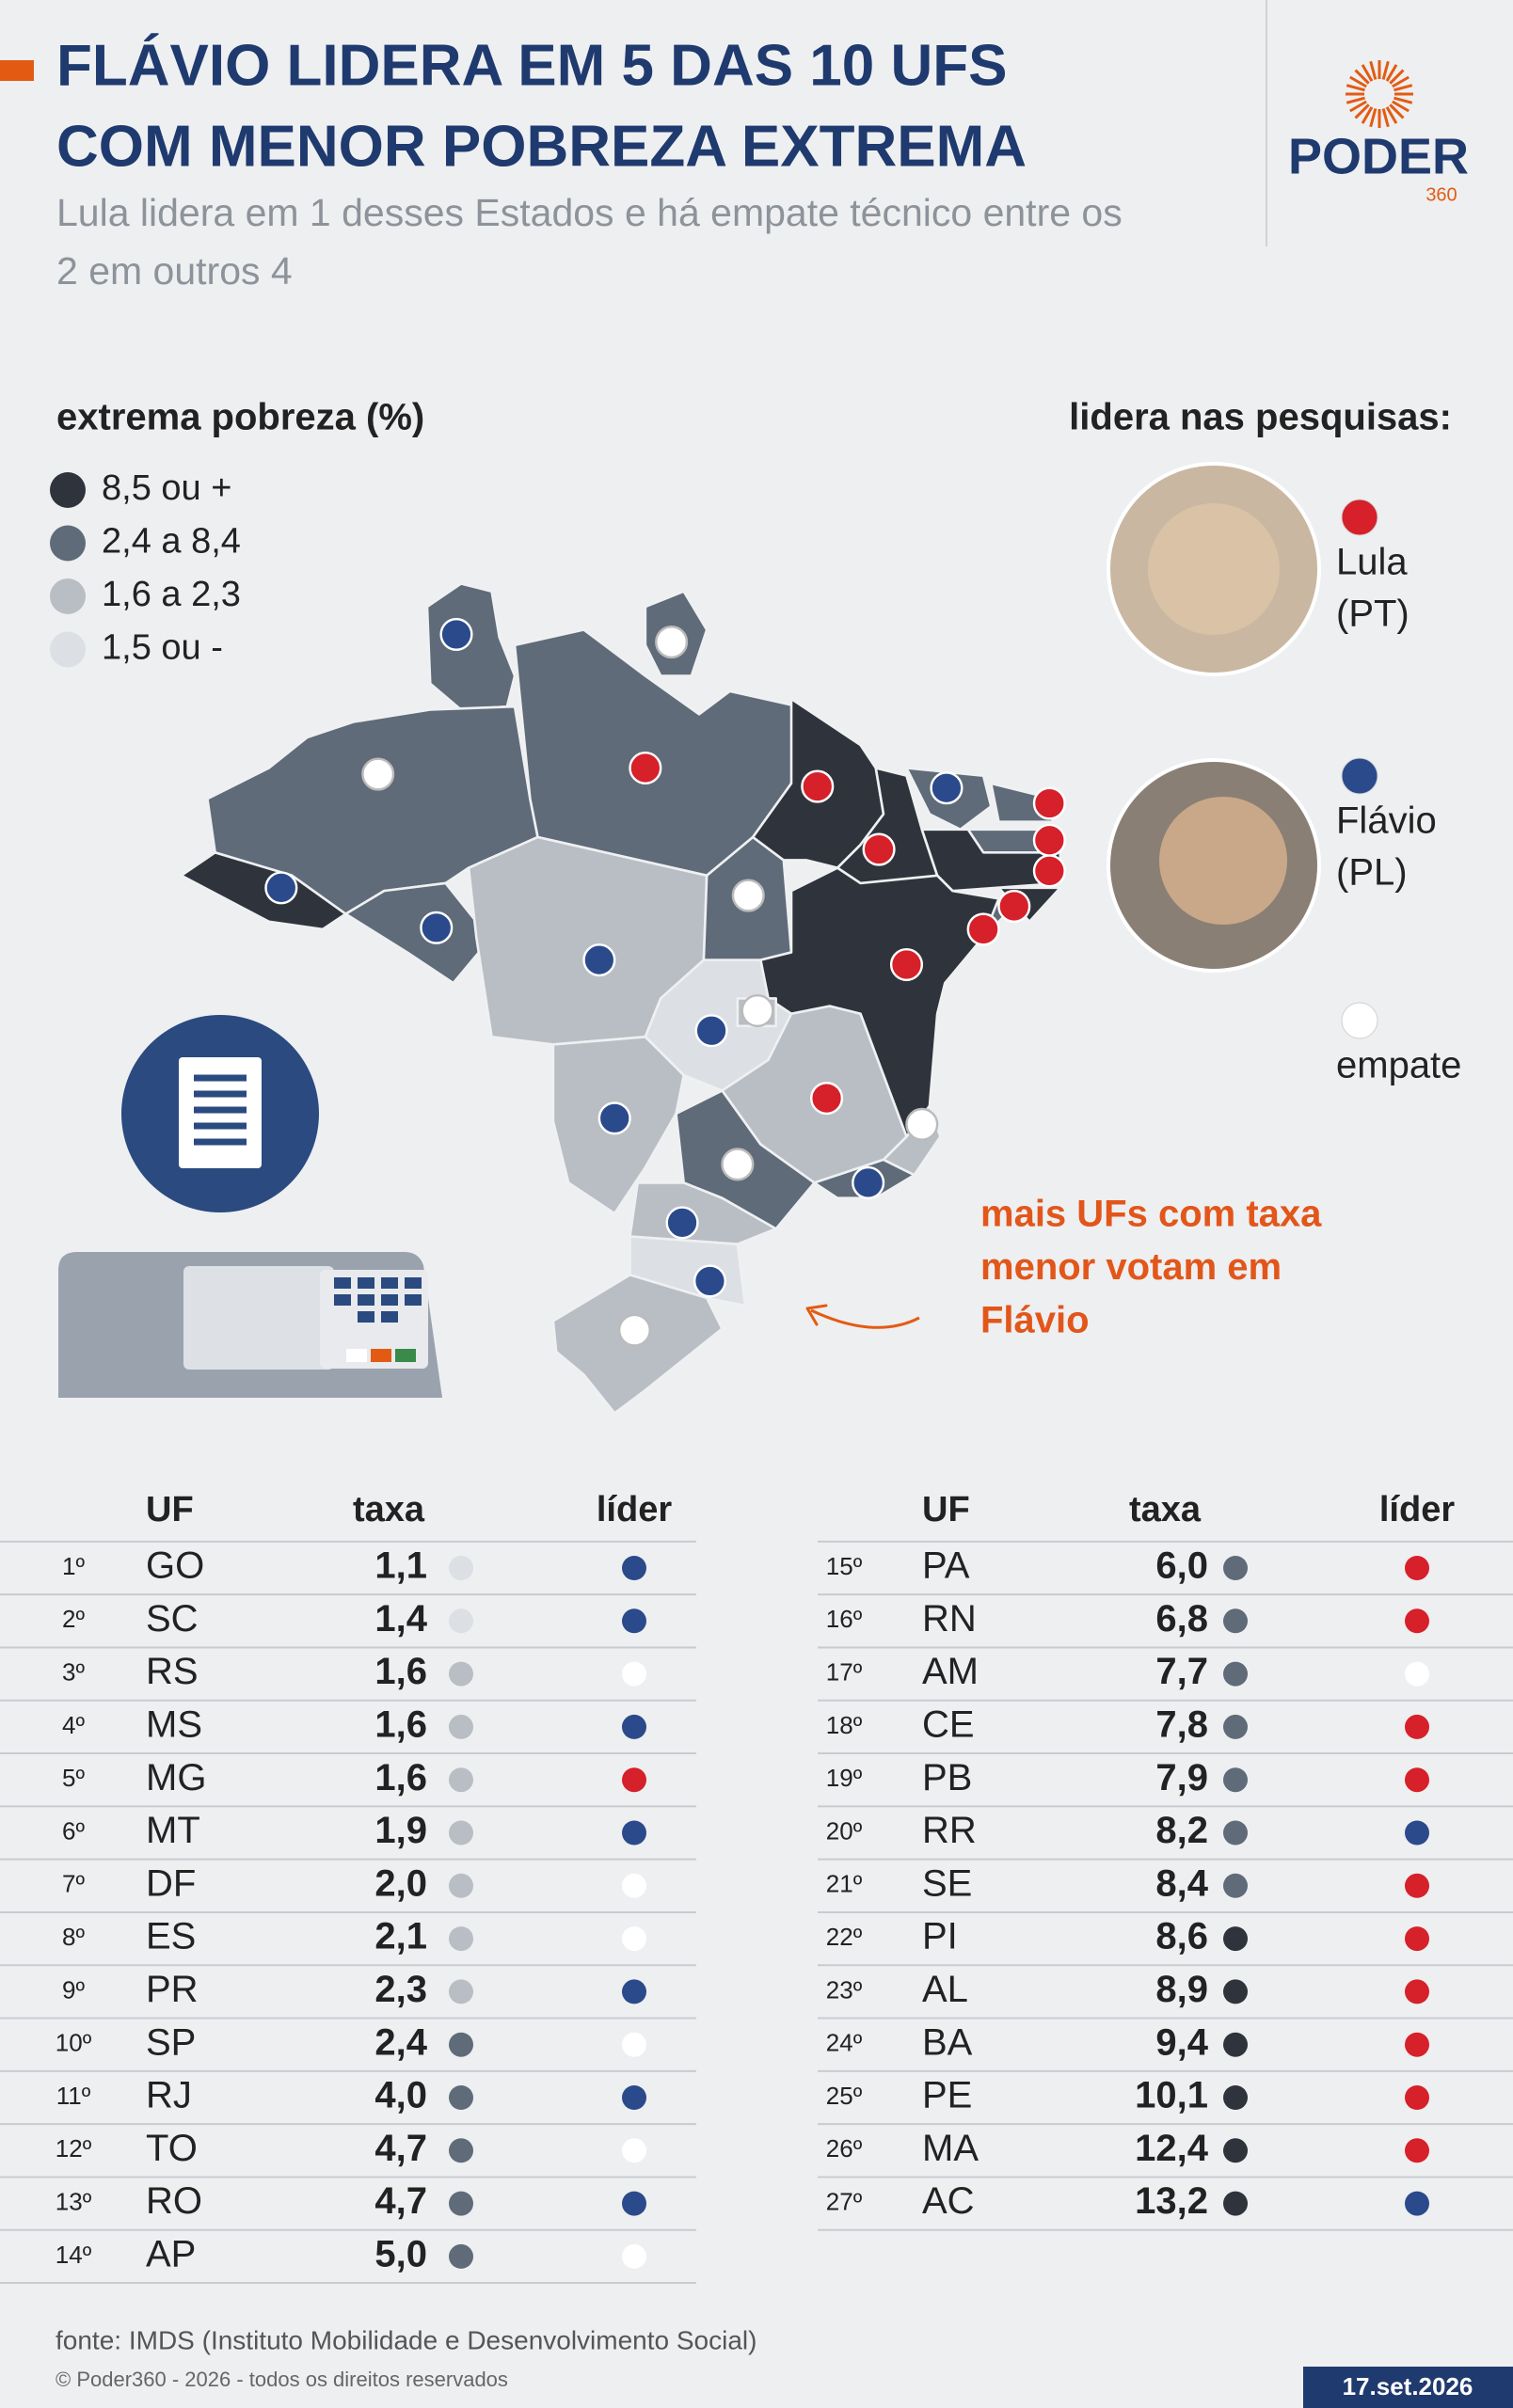 The width and height of the screenshot is (1513, 2408). I want to click on rank: 26º, so click(844, 2148).